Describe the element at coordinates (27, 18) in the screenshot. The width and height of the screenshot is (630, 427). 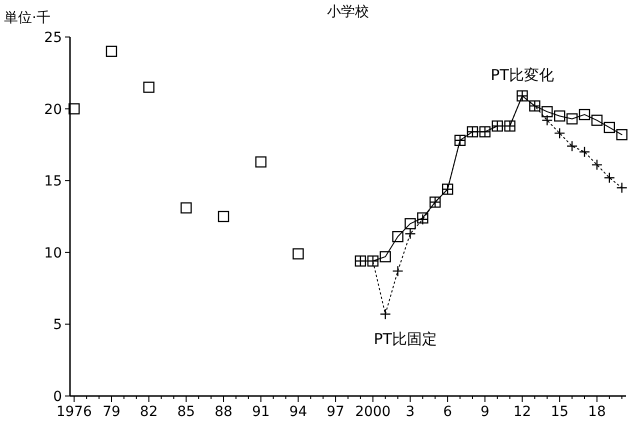
I see `y-axis-title: 単位·千` at that location.